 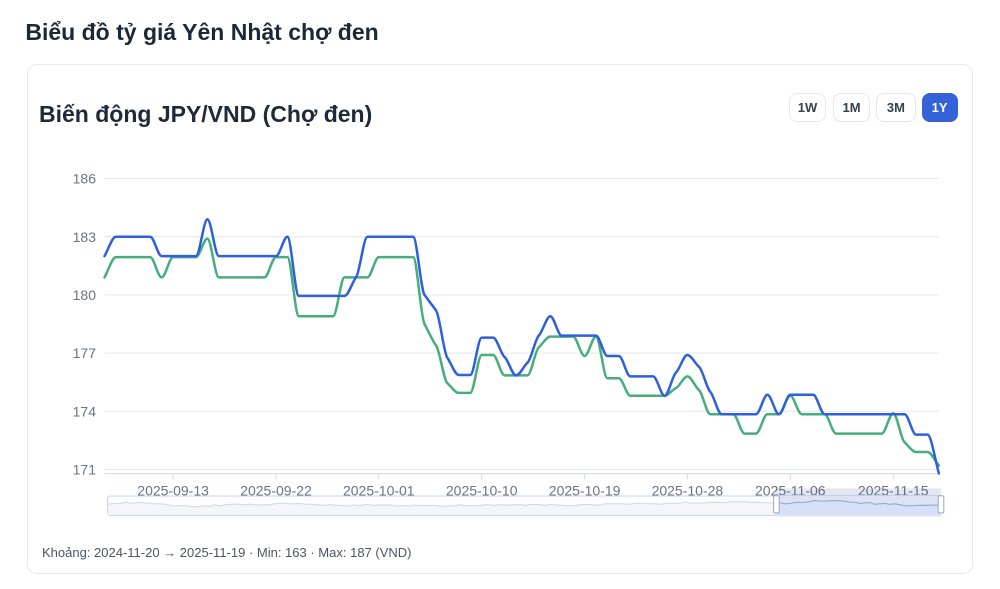 I want to click on svg-text: 2025-11-15, so click(x=893, y=491).